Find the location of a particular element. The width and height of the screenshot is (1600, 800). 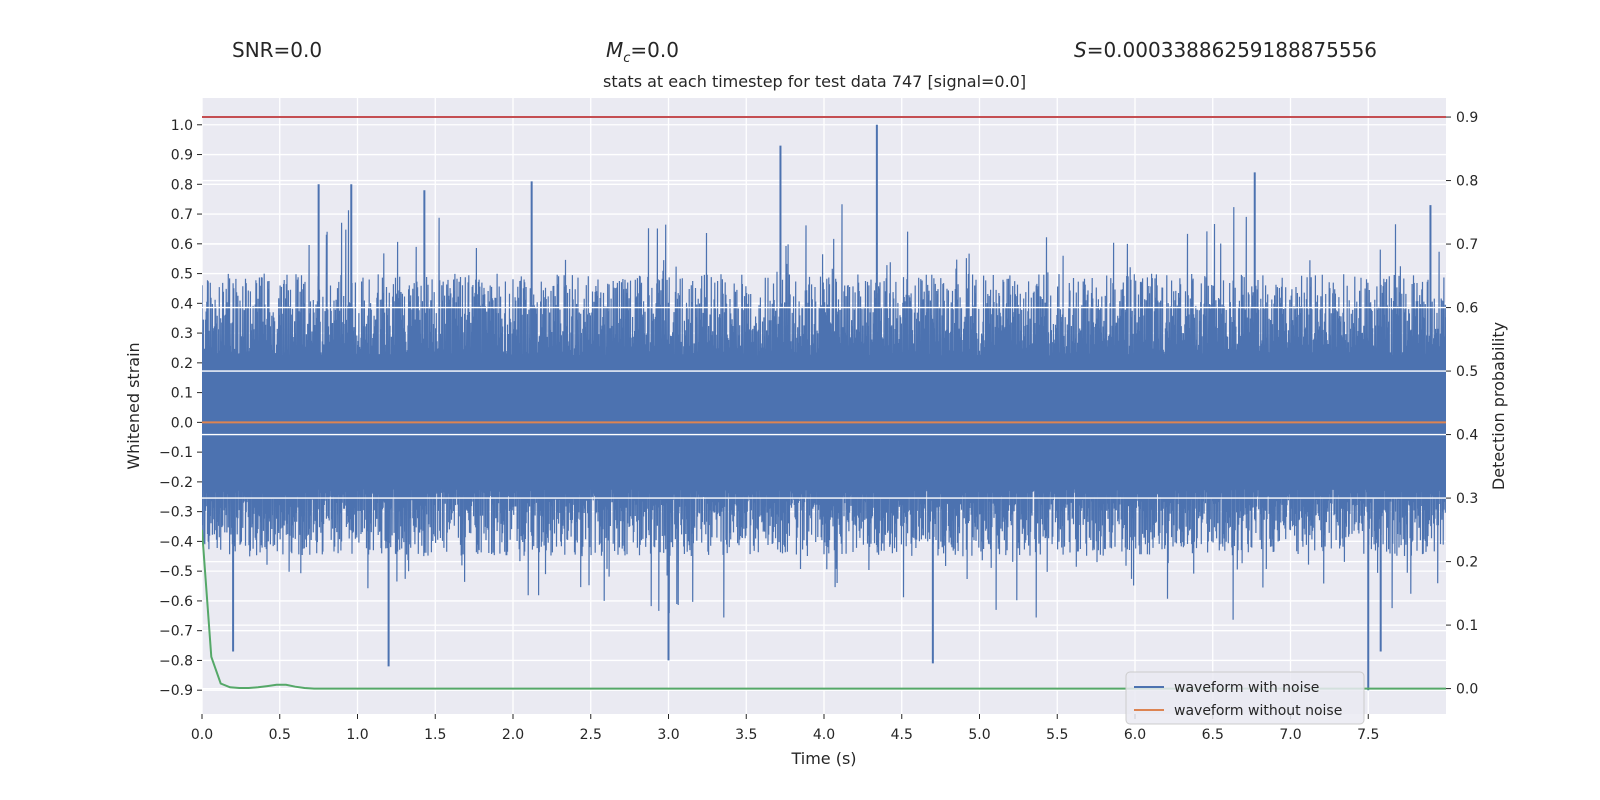

y-tick-label: −0.9 is located at coordinates (176, 691).